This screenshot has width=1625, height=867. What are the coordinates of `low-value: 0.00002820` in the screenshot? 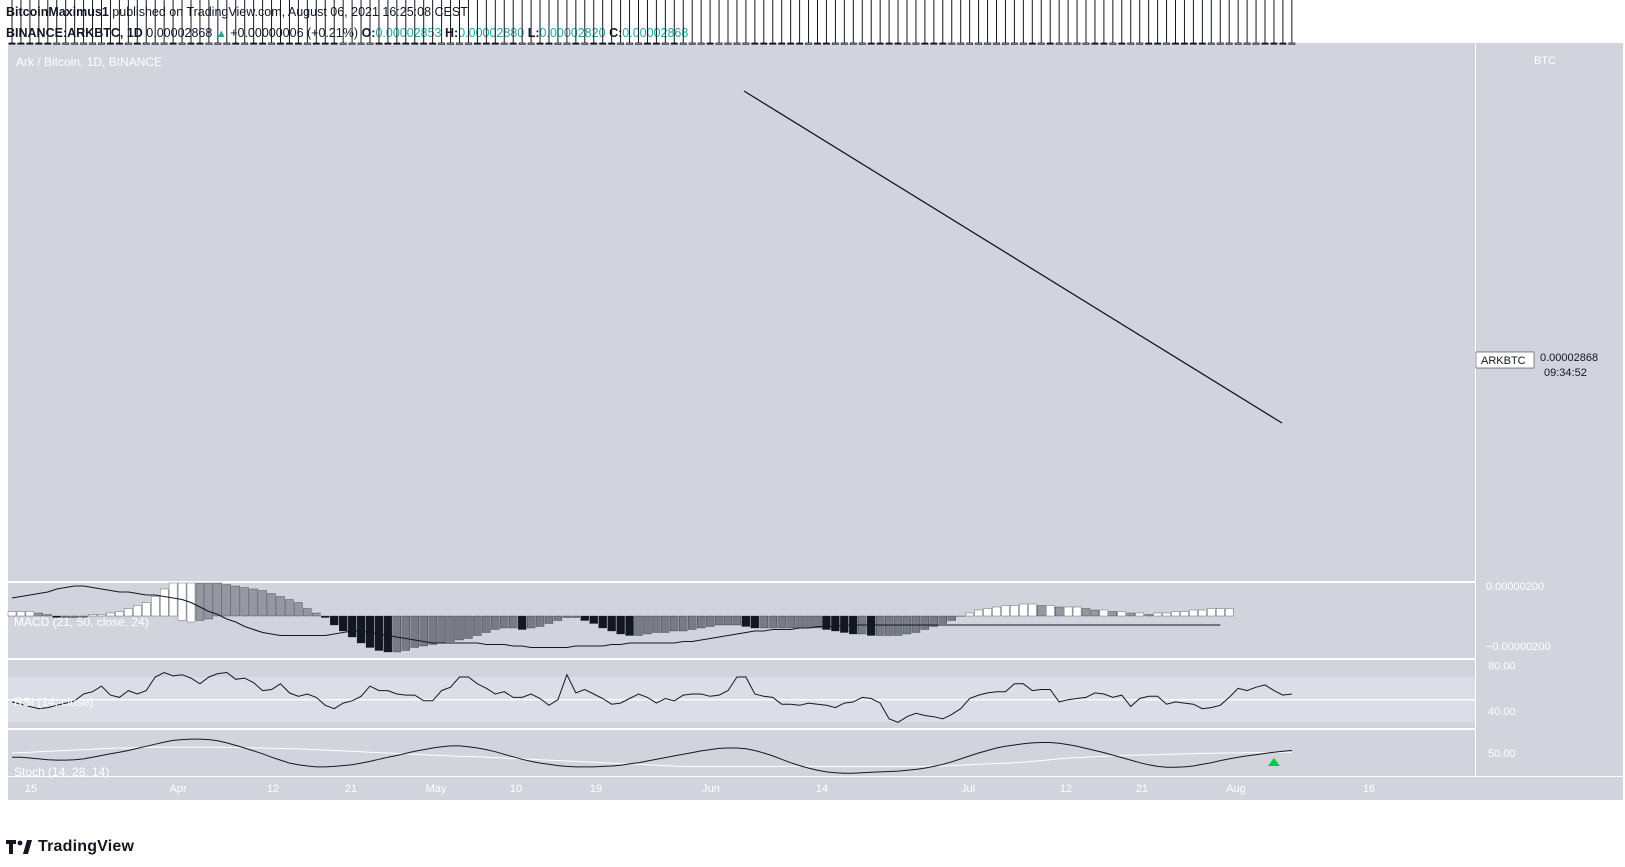 It's located at (572, 33).